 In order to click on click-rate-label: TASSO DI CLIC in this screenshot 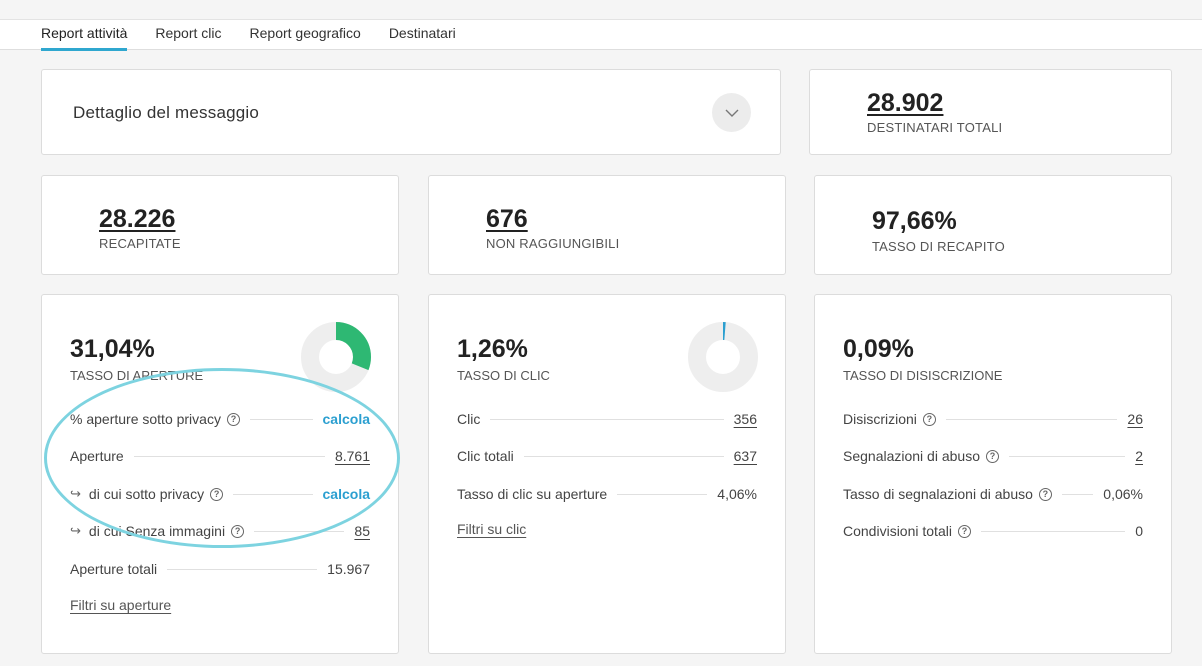, I will do `click(503, 375)`.